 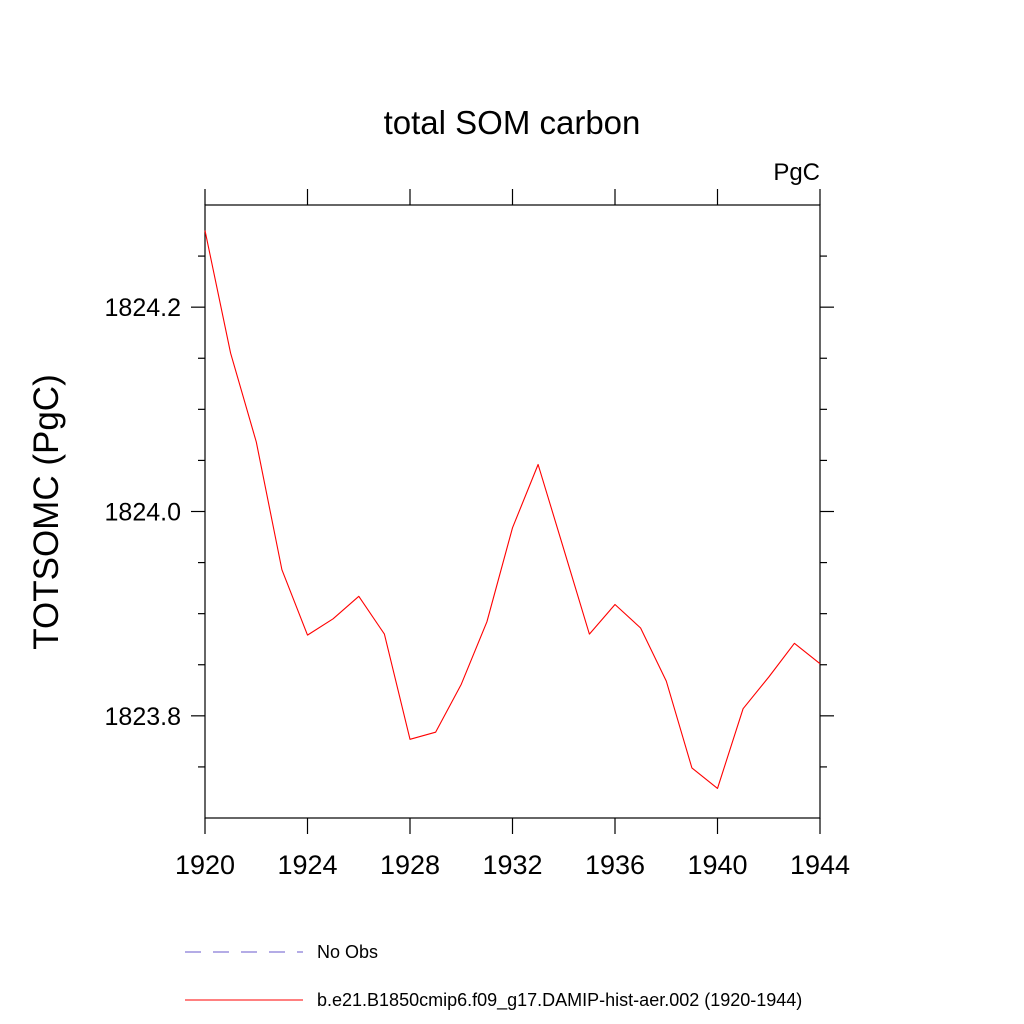 What do you see at coordinates (615, 865) in the screenshot?
I see `x-tick-label: 1936` at bounding box center [615, 865].